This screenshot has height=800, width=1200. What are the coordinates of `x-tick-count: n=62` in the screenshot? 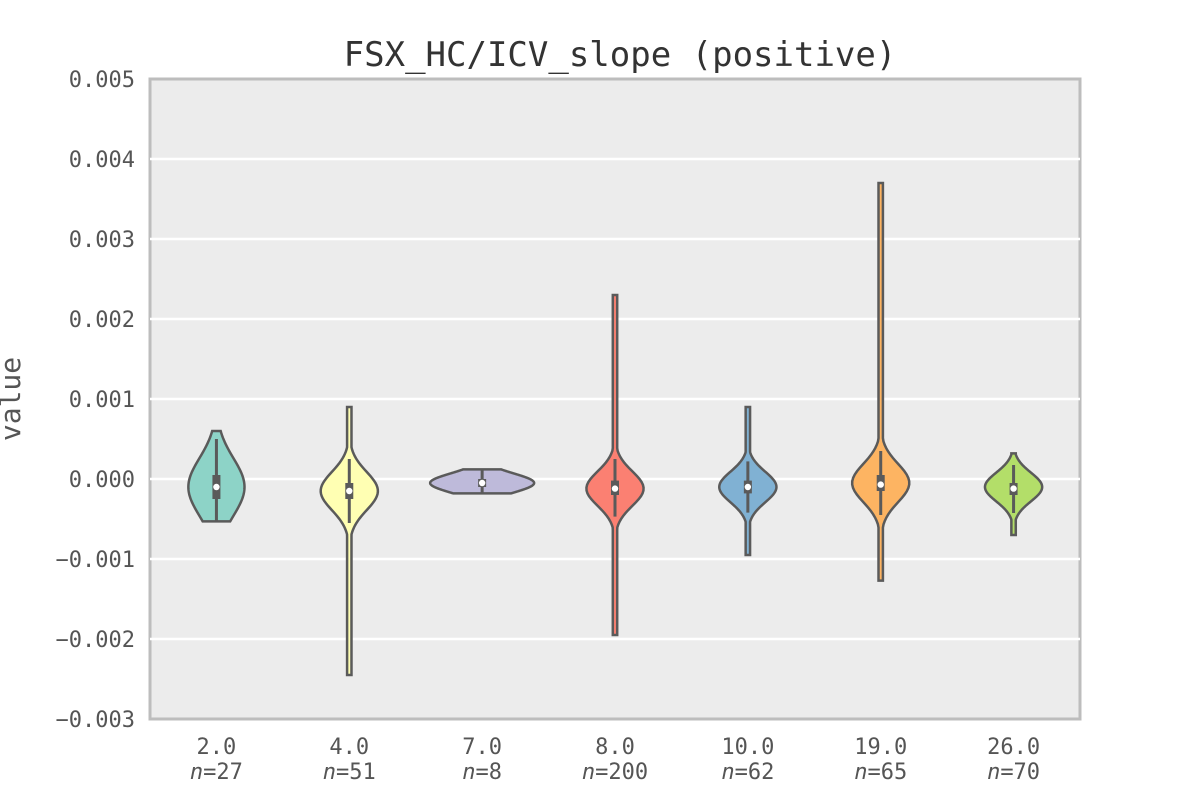 It's located at (747, 772).